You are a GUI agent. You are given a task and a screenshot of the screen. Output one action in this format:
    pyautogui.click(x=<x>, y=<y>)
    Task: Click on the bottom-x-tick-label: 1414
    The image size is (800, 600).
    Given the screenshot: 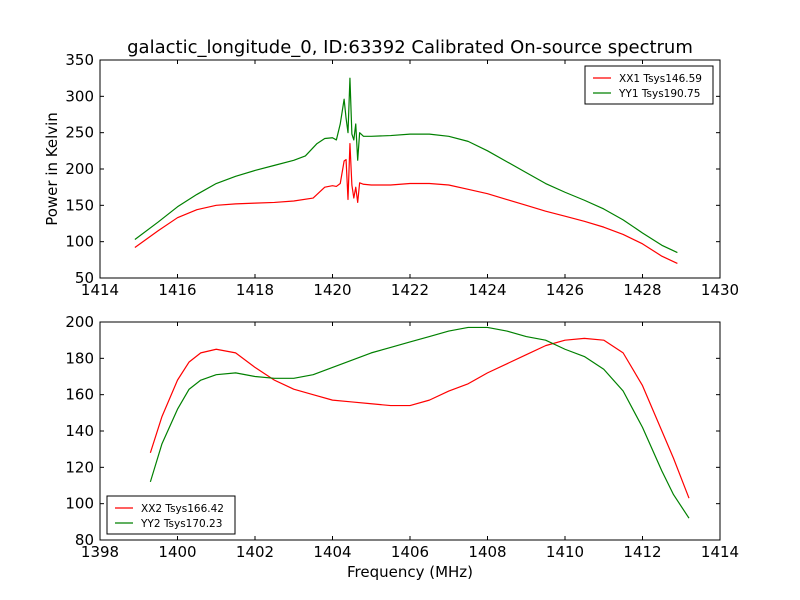 What is the action you would take?
    pyautogui.click(x=720, y=552)
    